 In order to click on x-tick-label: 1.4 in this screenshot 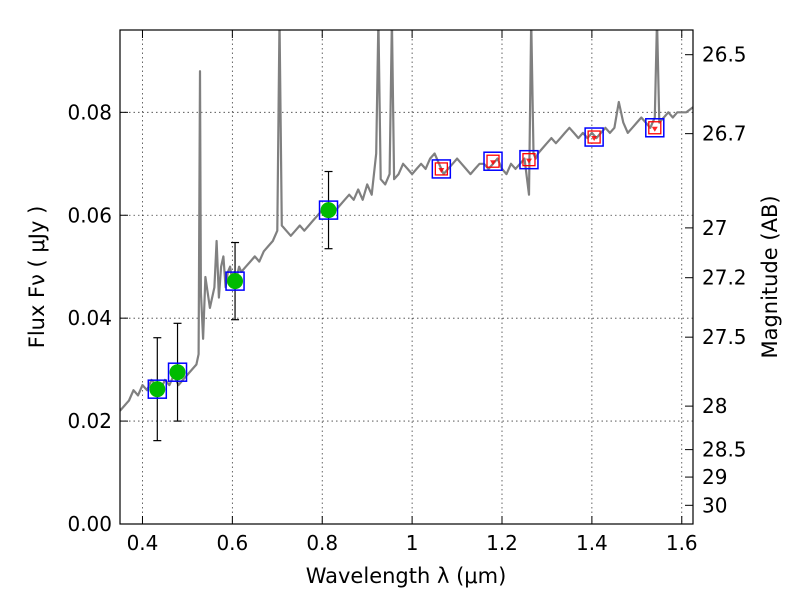, I will do `click(592, 543)`.